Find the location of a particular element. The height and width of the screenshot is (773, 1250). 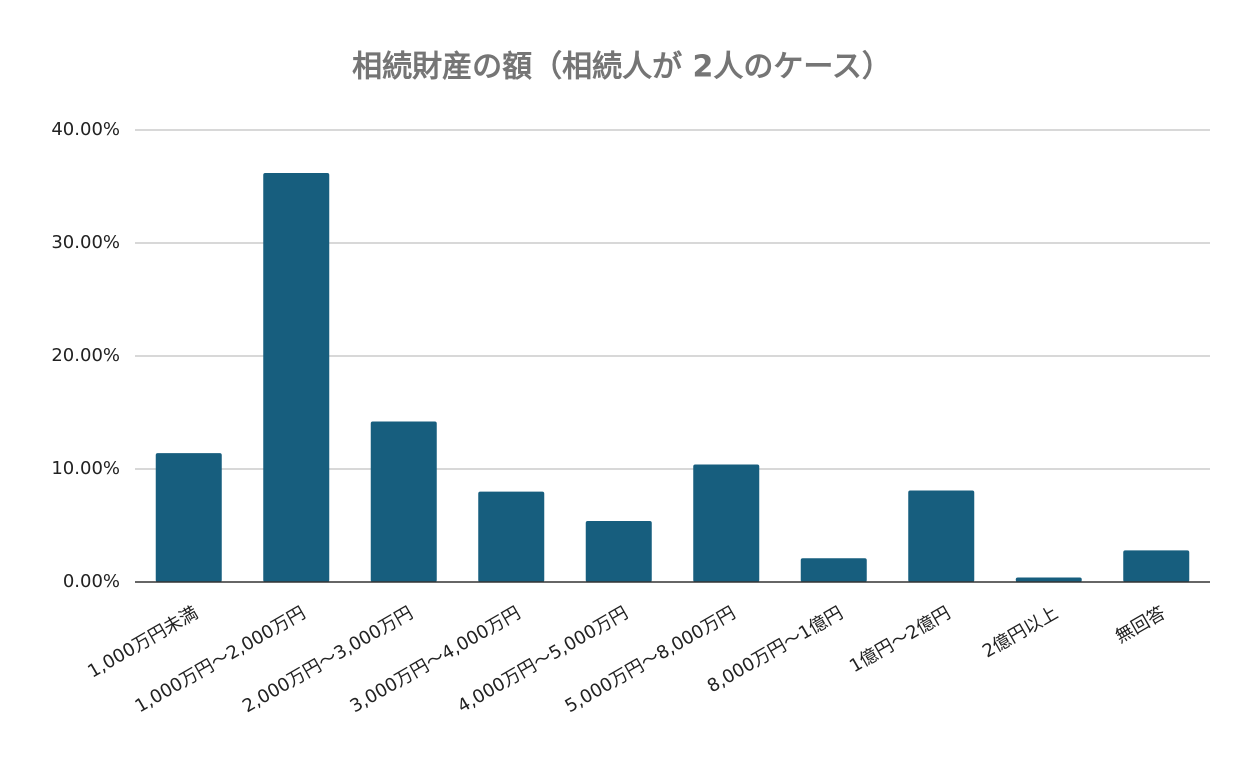

y-tick-label: 20.00% is located at coordinates (85, 355).